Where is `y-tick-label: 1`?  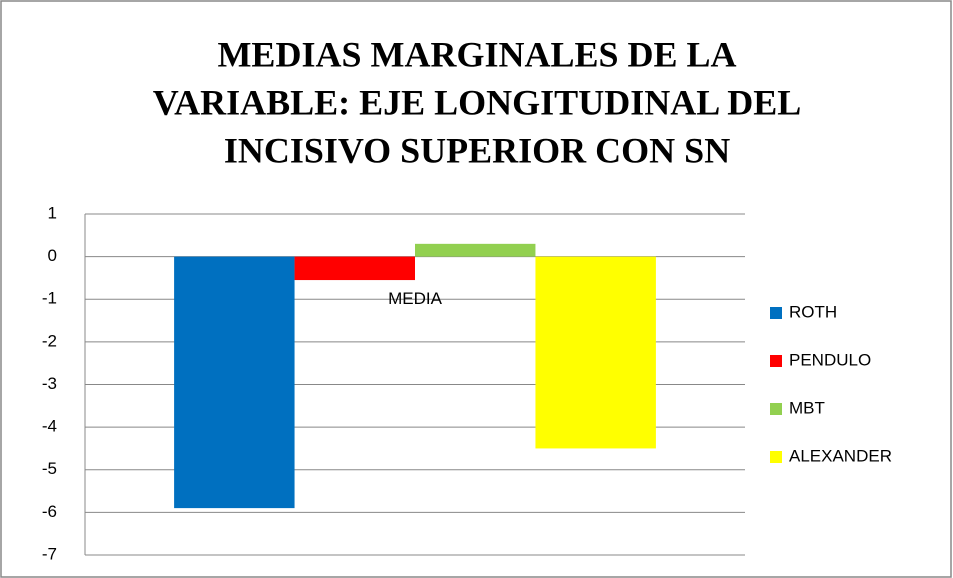 y-tick-label: 1 is located at coordinates (52, 212).